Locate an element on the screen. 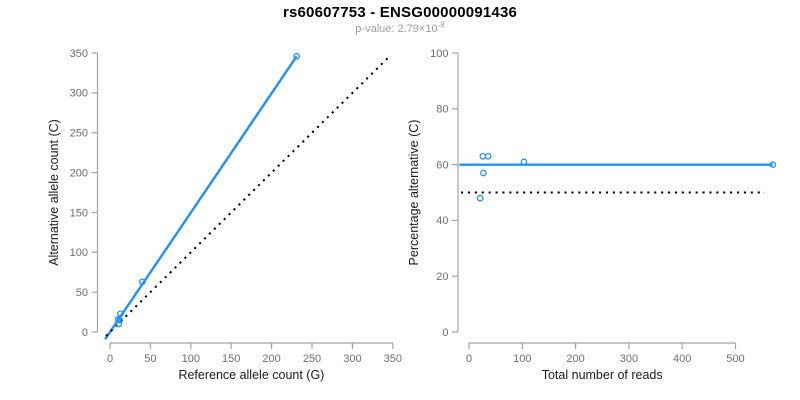 This screenshot has width=800, height=400. x-tick-label: 350 is located at coordinates (393, 359).